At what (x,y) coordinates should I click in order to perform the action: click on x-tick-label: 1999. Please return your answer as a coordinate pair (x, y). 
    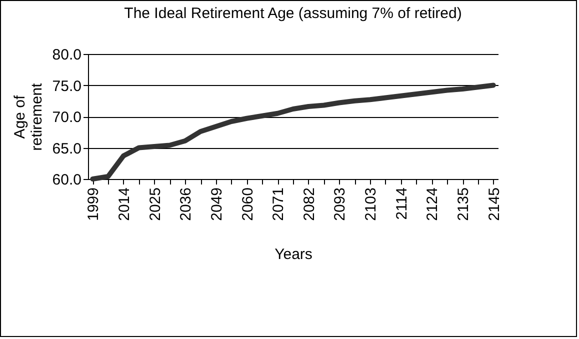
    Looking at the image, I should click on (93, 204).